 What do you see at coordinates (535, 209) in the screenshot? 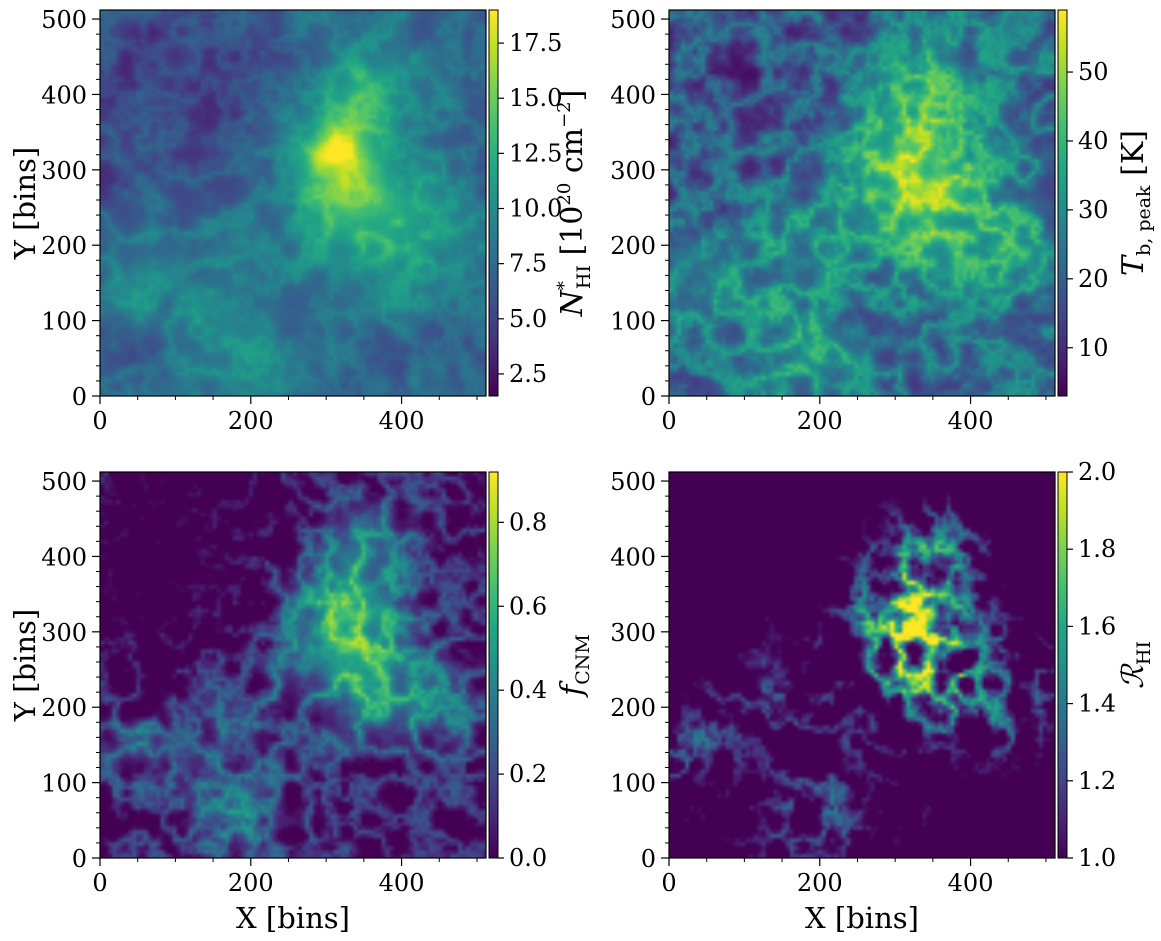
I see `colorbar-tick-label: 10.0` at bounding box center [535, 209].